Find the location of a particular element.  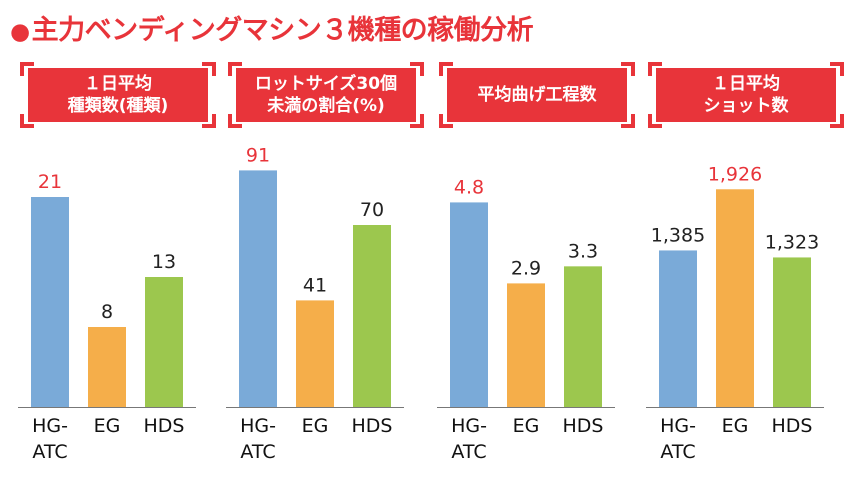

value-label: 1,926 is located at coordinates (735, 174).